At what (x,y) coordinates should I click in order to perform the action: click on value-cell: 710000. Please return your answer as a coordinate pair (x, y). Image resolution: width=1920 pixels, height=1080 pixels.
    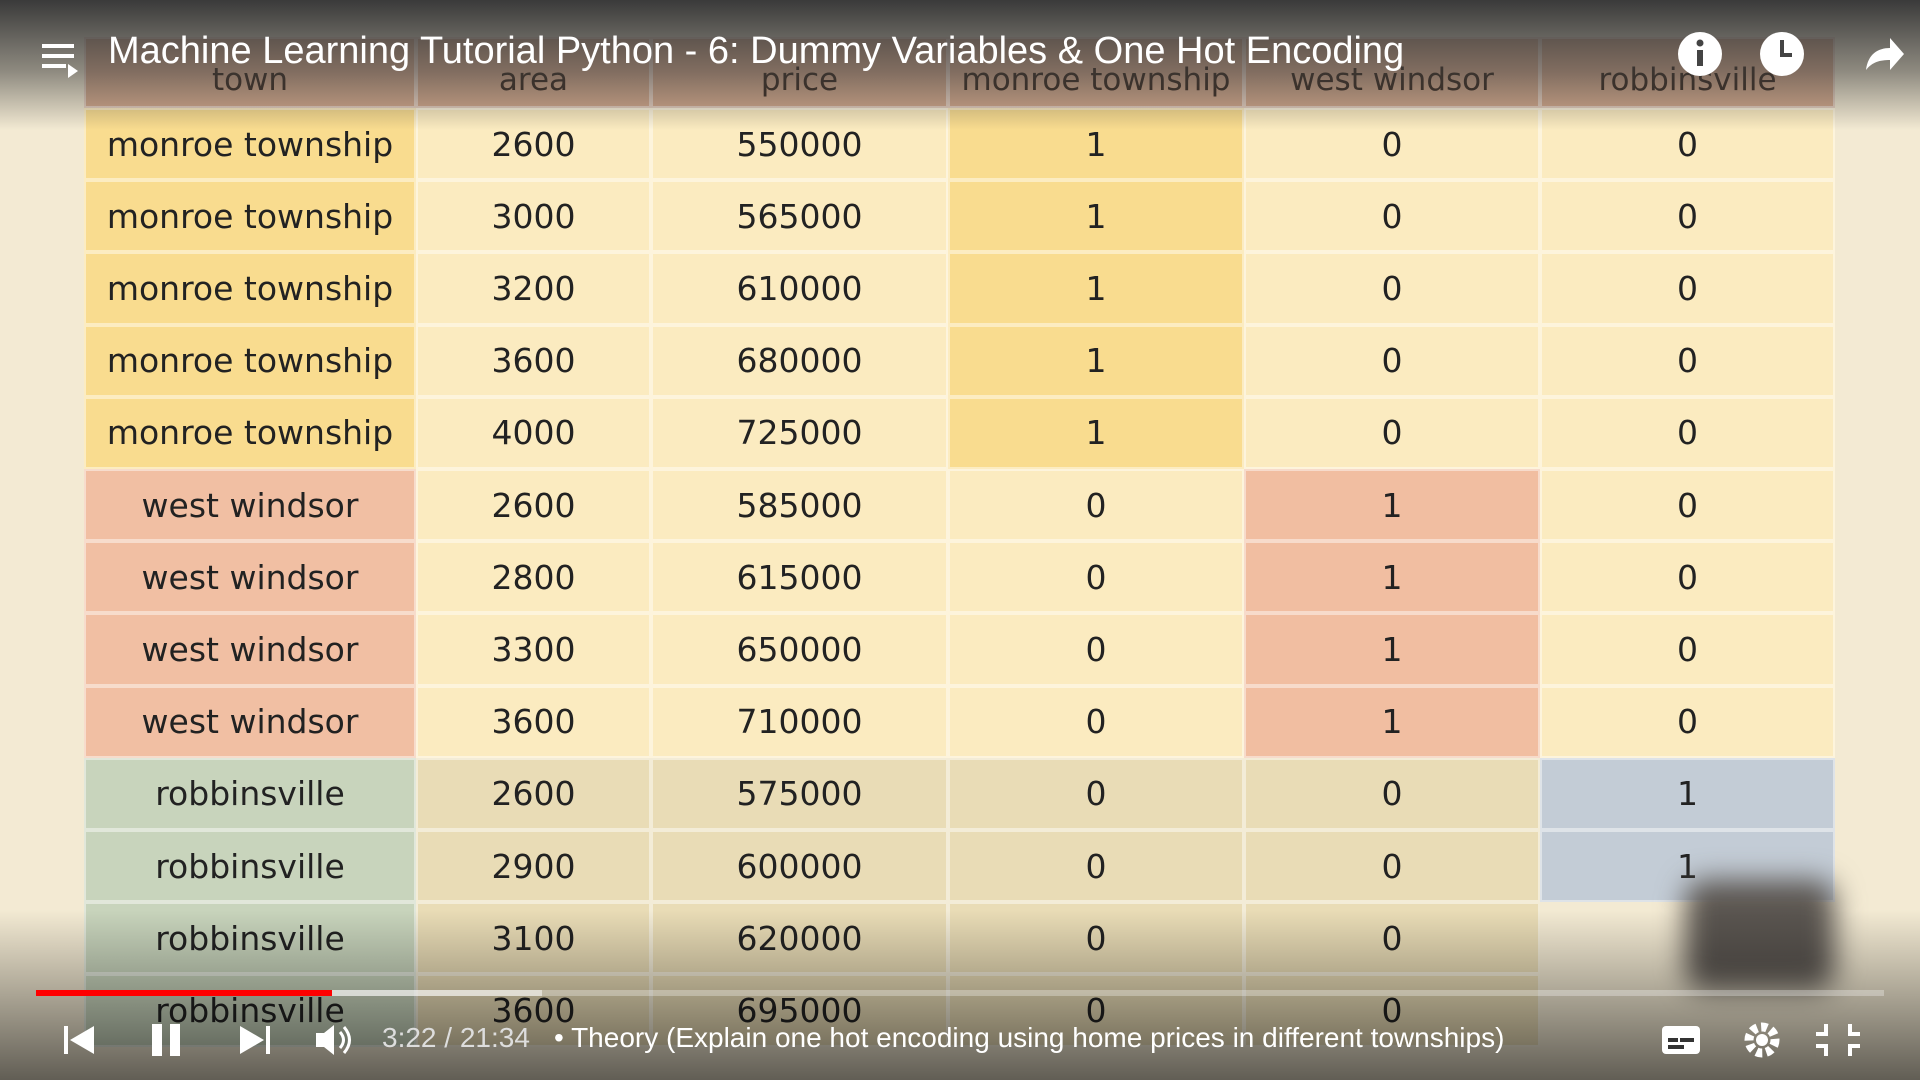
    Looking at the image, I should click on (799, 721).